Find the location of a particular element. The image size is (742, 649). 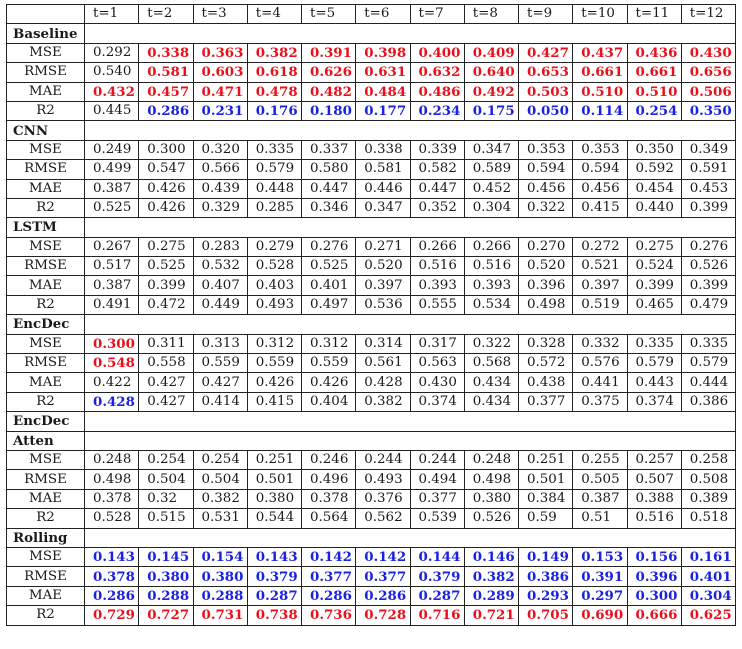

group-header-row: LSTM is located at coordinates (371, 227).